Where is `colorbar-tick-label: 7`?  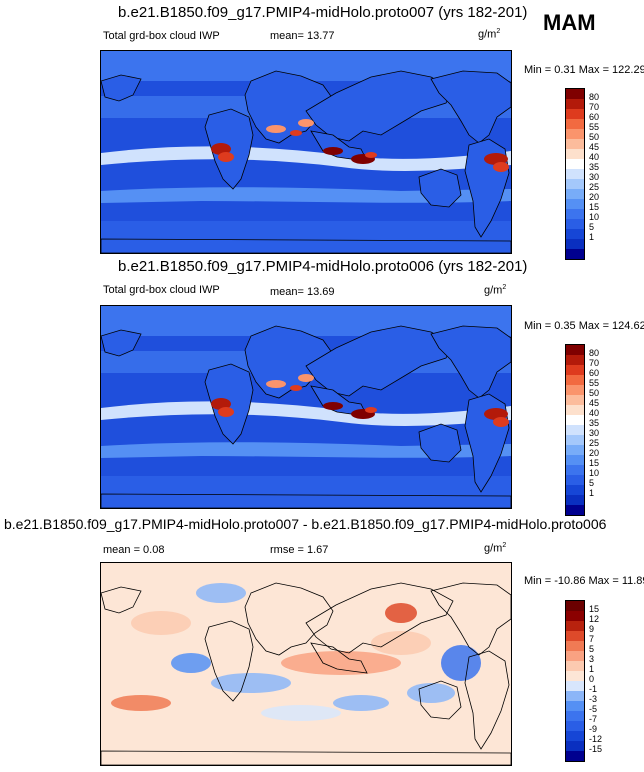 colorbar-tick-label: 7 is located at coordinates (592, 639).